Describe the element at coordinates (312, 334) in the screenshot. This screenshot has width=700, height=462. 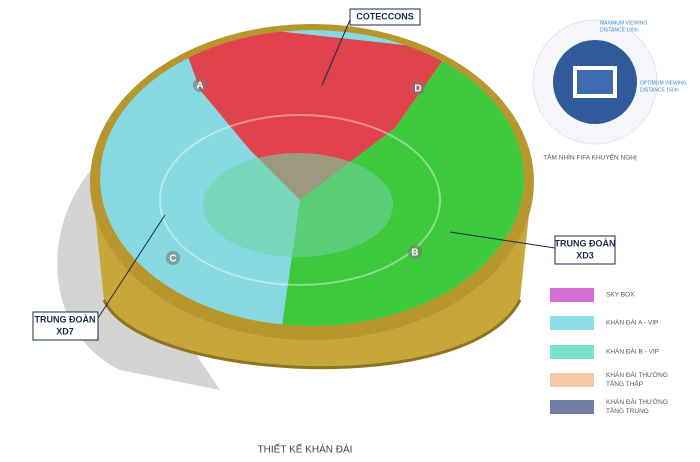
I see `shell-edge` at that location.